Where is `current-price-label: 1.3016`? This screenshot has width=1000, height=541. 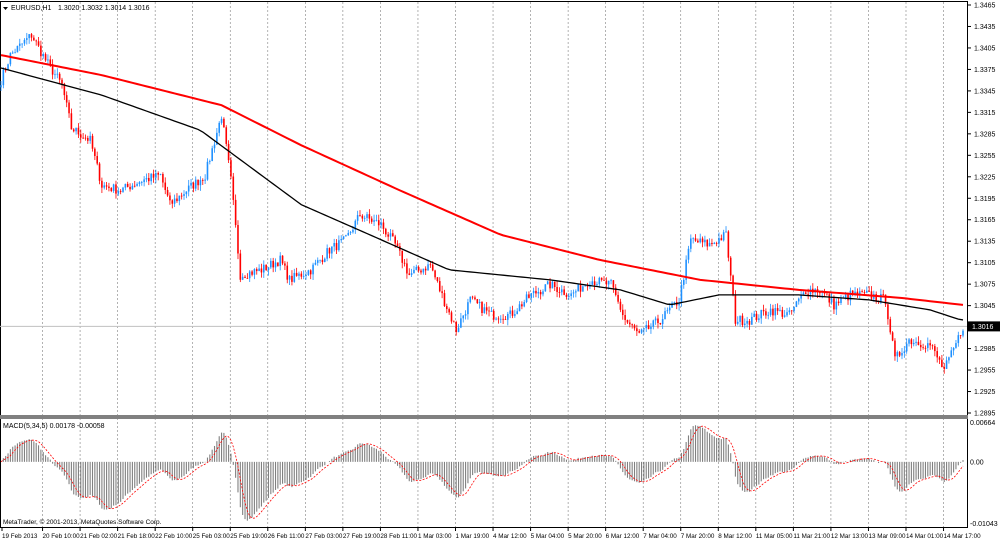 current-price-label: 1.3016 is located at coordinates (983, 327).